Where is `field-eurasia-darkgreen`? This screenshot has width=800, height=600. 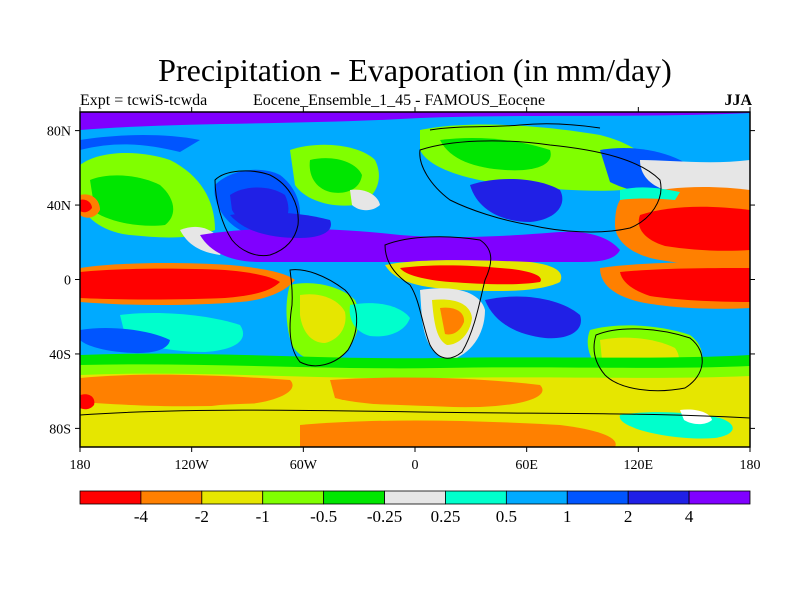
field-eurasia-darkgreen is located at coordinates (495, 154).